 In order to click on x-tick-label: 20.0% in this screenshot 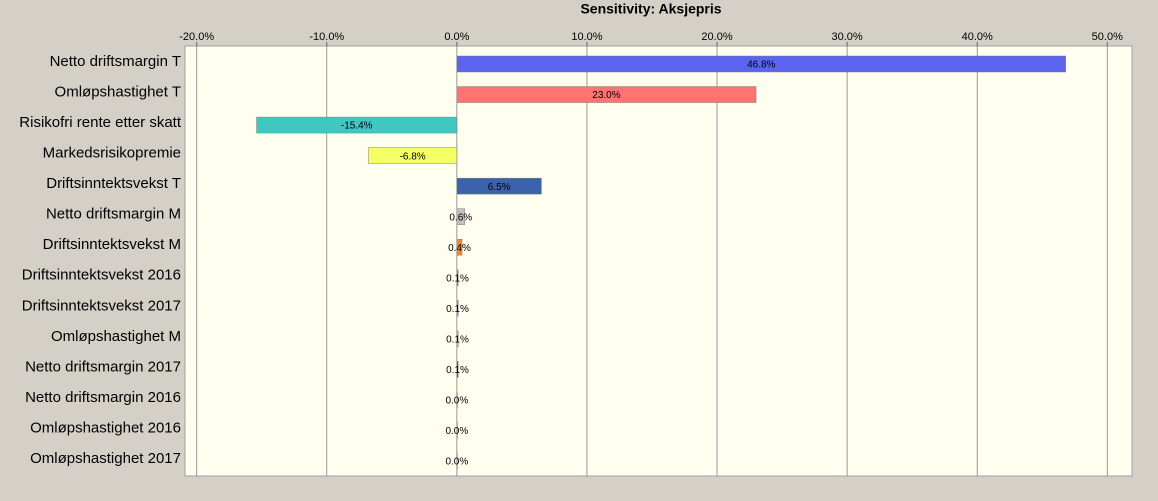, I will do `click(716, 37)`.